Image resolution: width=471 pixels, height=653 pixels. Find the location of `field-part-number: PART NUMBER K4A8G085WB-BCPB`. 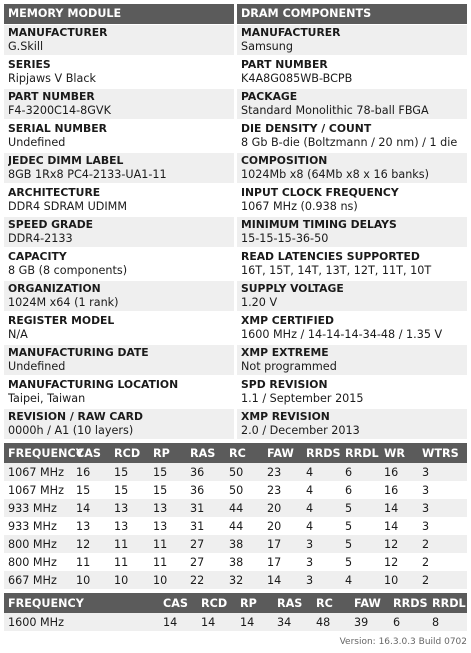

field-part-number: PART NUMBER K4A8G085WB-BCPB is located at coordinates (352, 72).